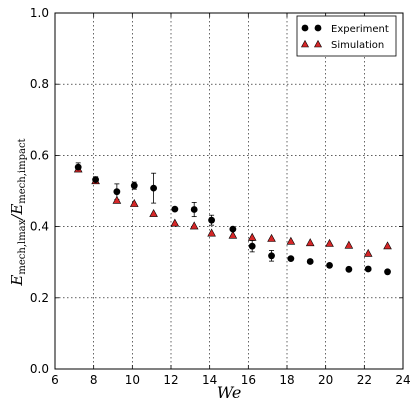 The image size is (415, 409). I want to click on y-tick-label: 0.2, so click(39, 298).